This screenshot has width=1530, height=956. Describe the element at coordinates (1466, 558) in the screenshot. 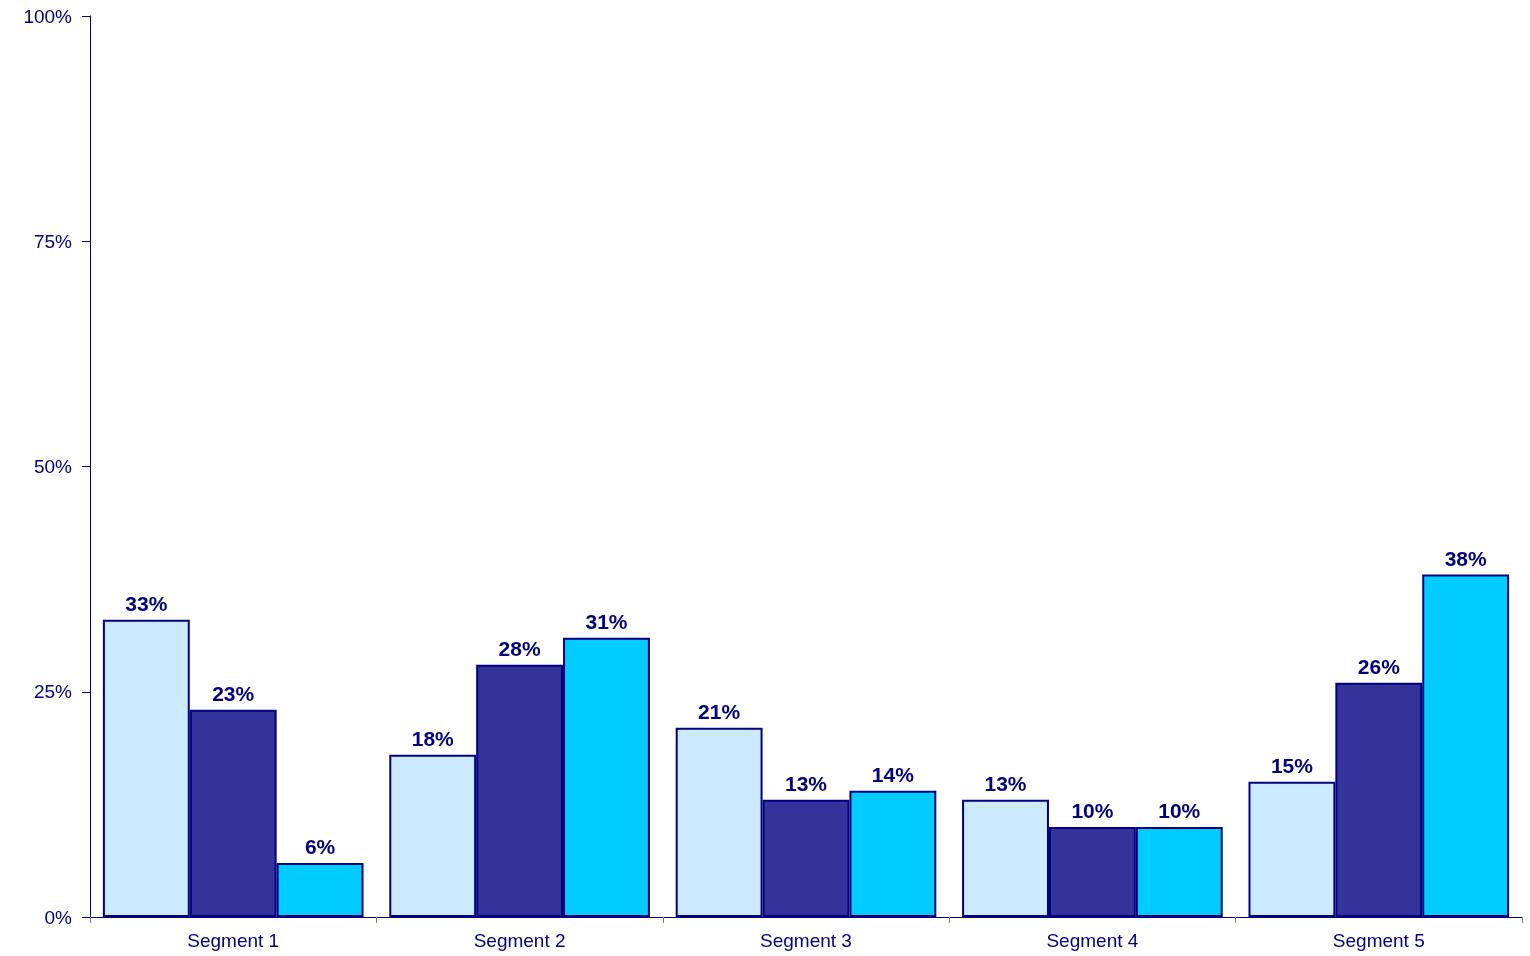

I see `data-label: 38%` at that location.